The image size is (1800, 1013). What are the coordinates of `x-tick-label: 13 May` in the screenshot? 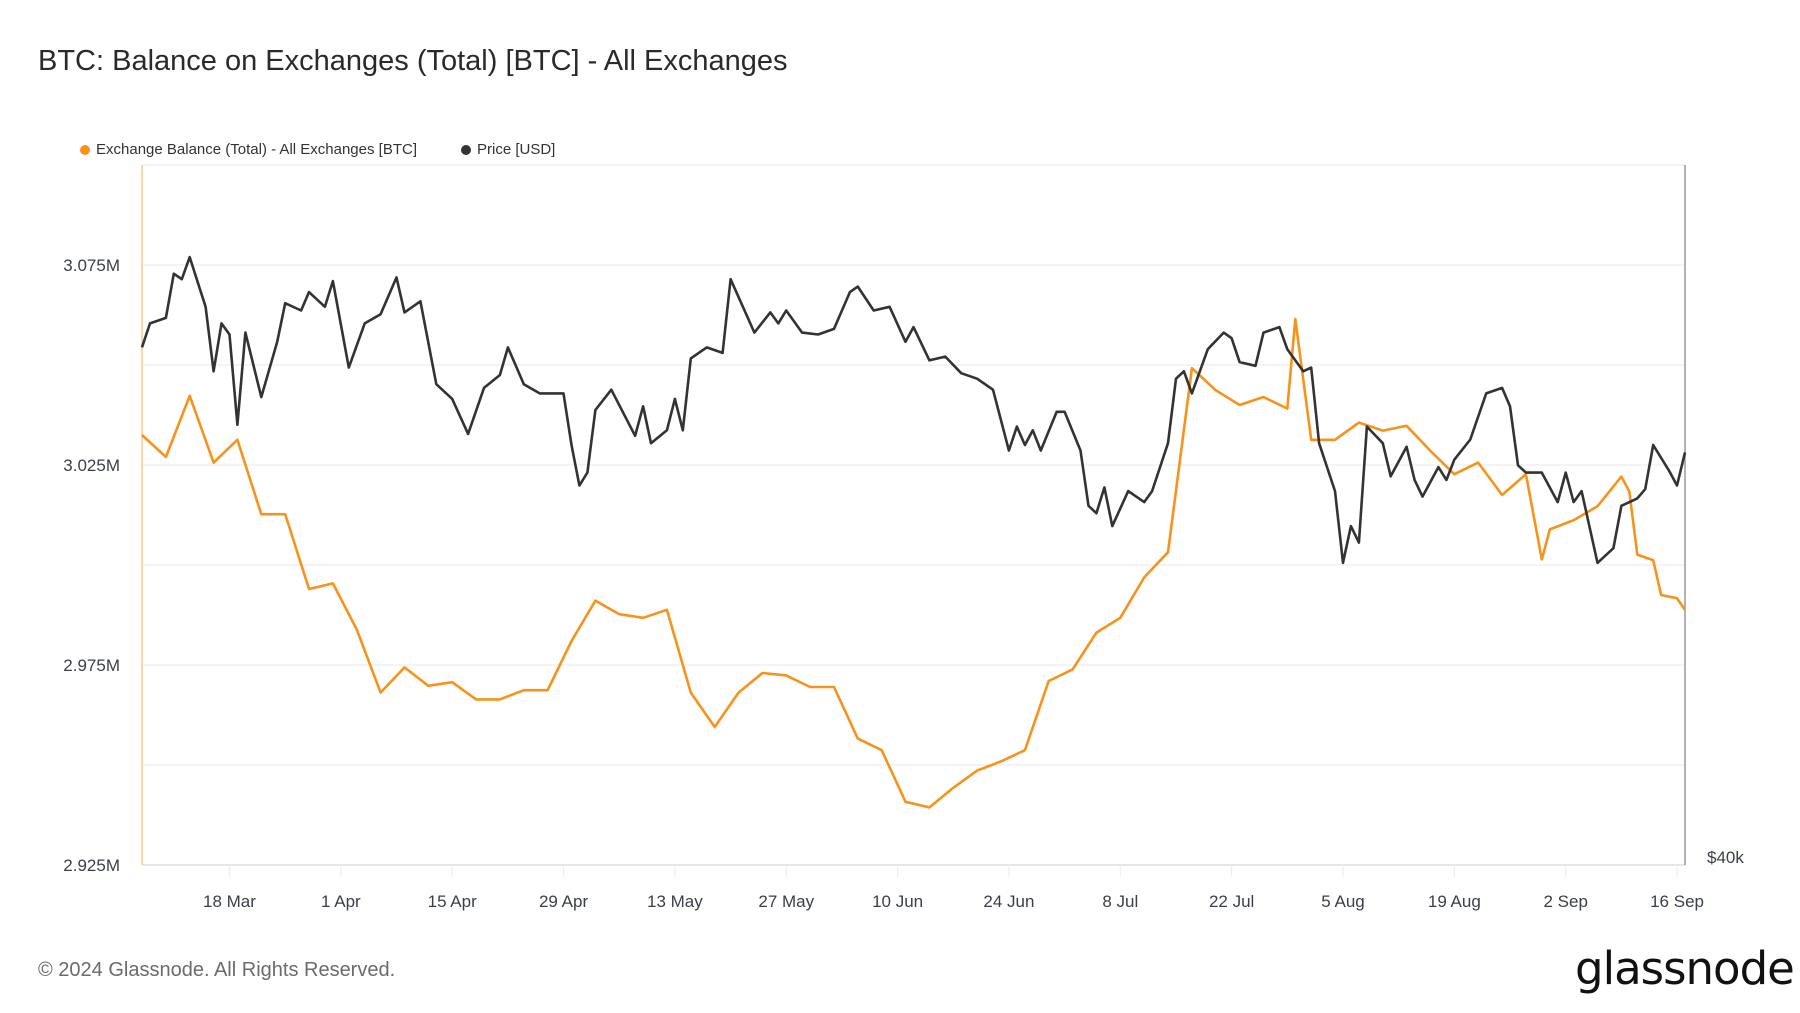 It's located at (675, 901).